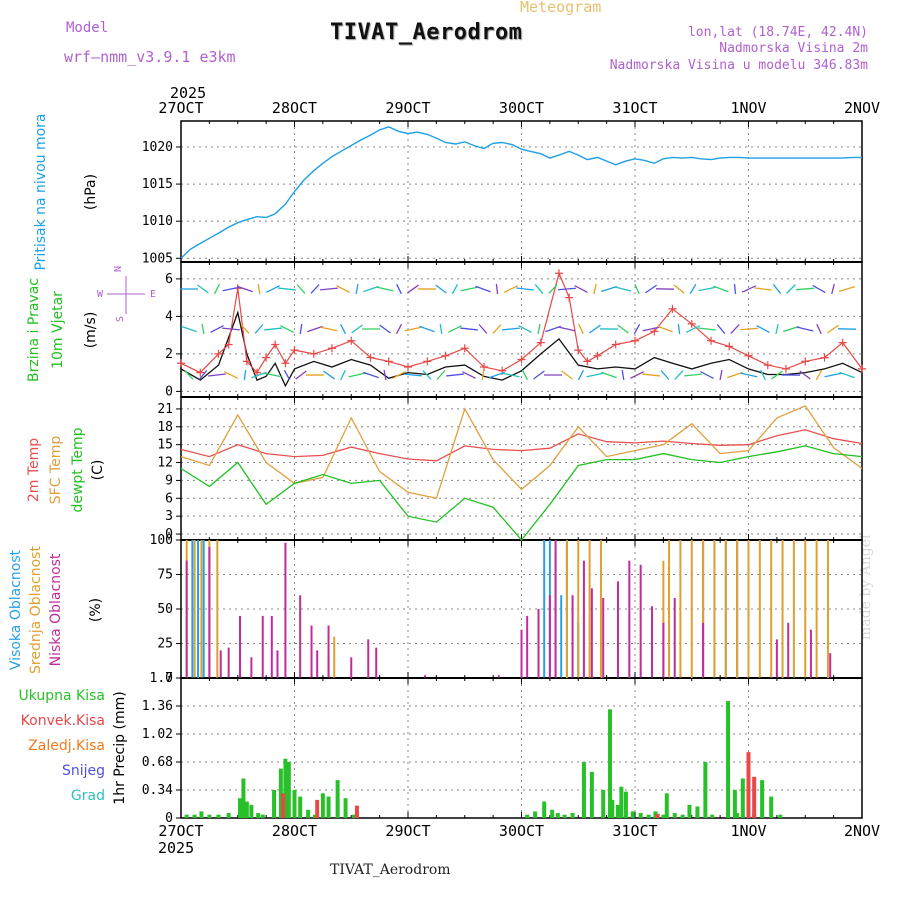 This screenshot has height=900, width=900. Describe the element at coordinates (157, 258) in the screenshot. I see `y-tick-label: 1005` at that location.